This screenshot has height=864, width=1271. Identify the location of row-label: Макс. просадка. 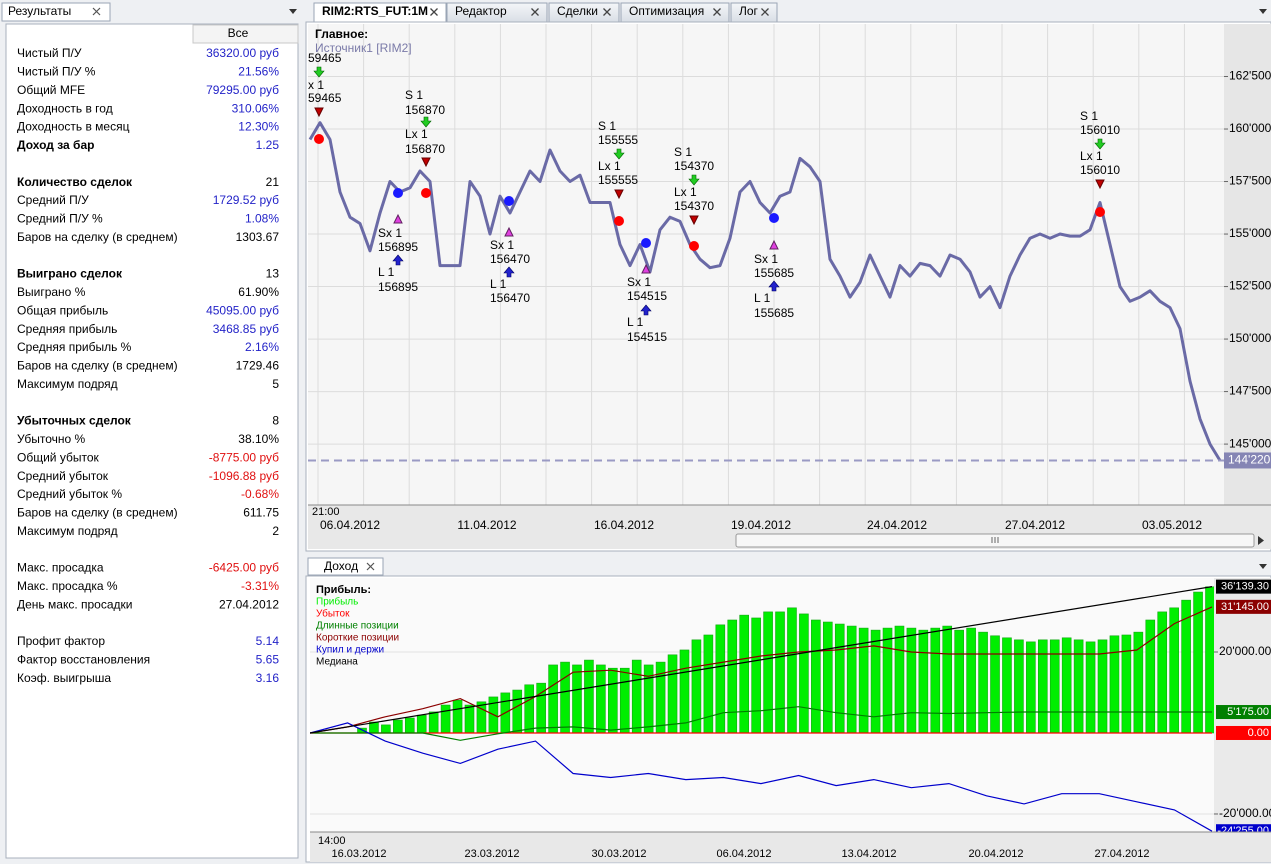
(60, 568).